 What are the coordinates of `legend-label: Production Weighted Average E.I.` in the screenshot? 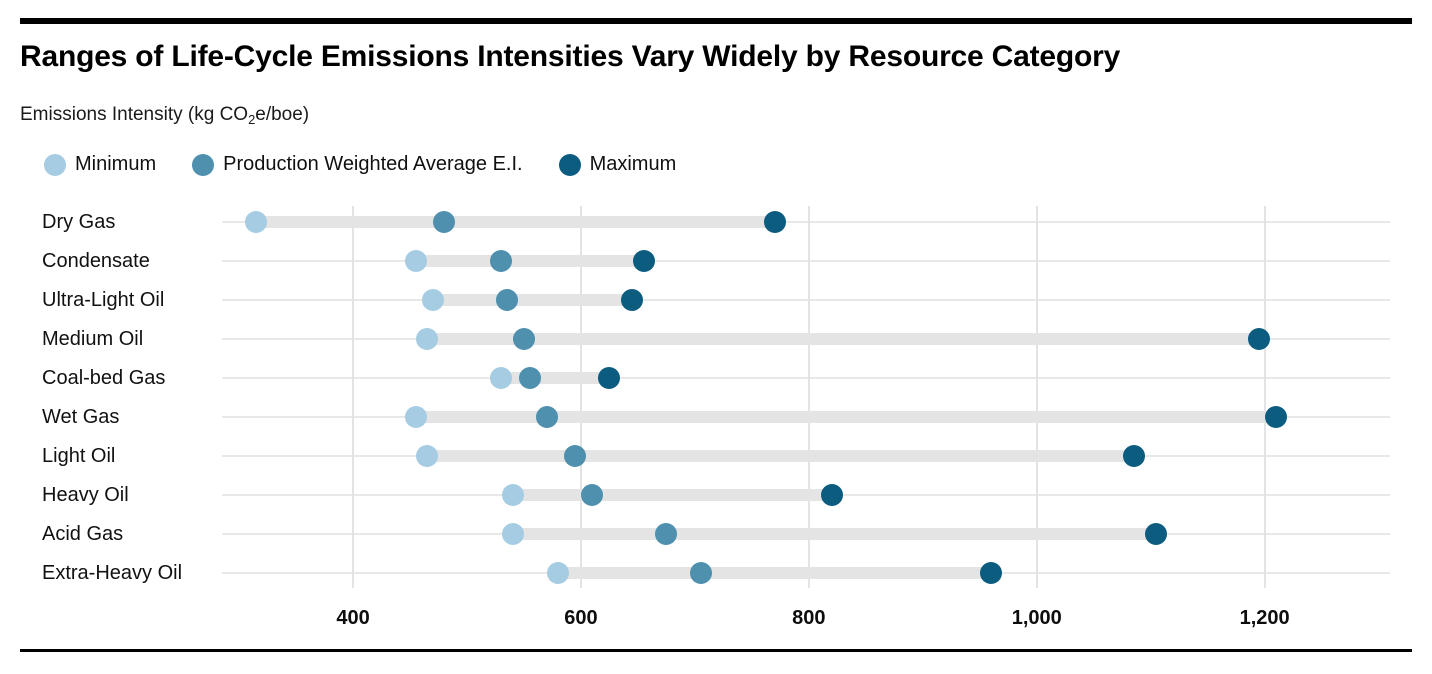 It's located at (373, 164).